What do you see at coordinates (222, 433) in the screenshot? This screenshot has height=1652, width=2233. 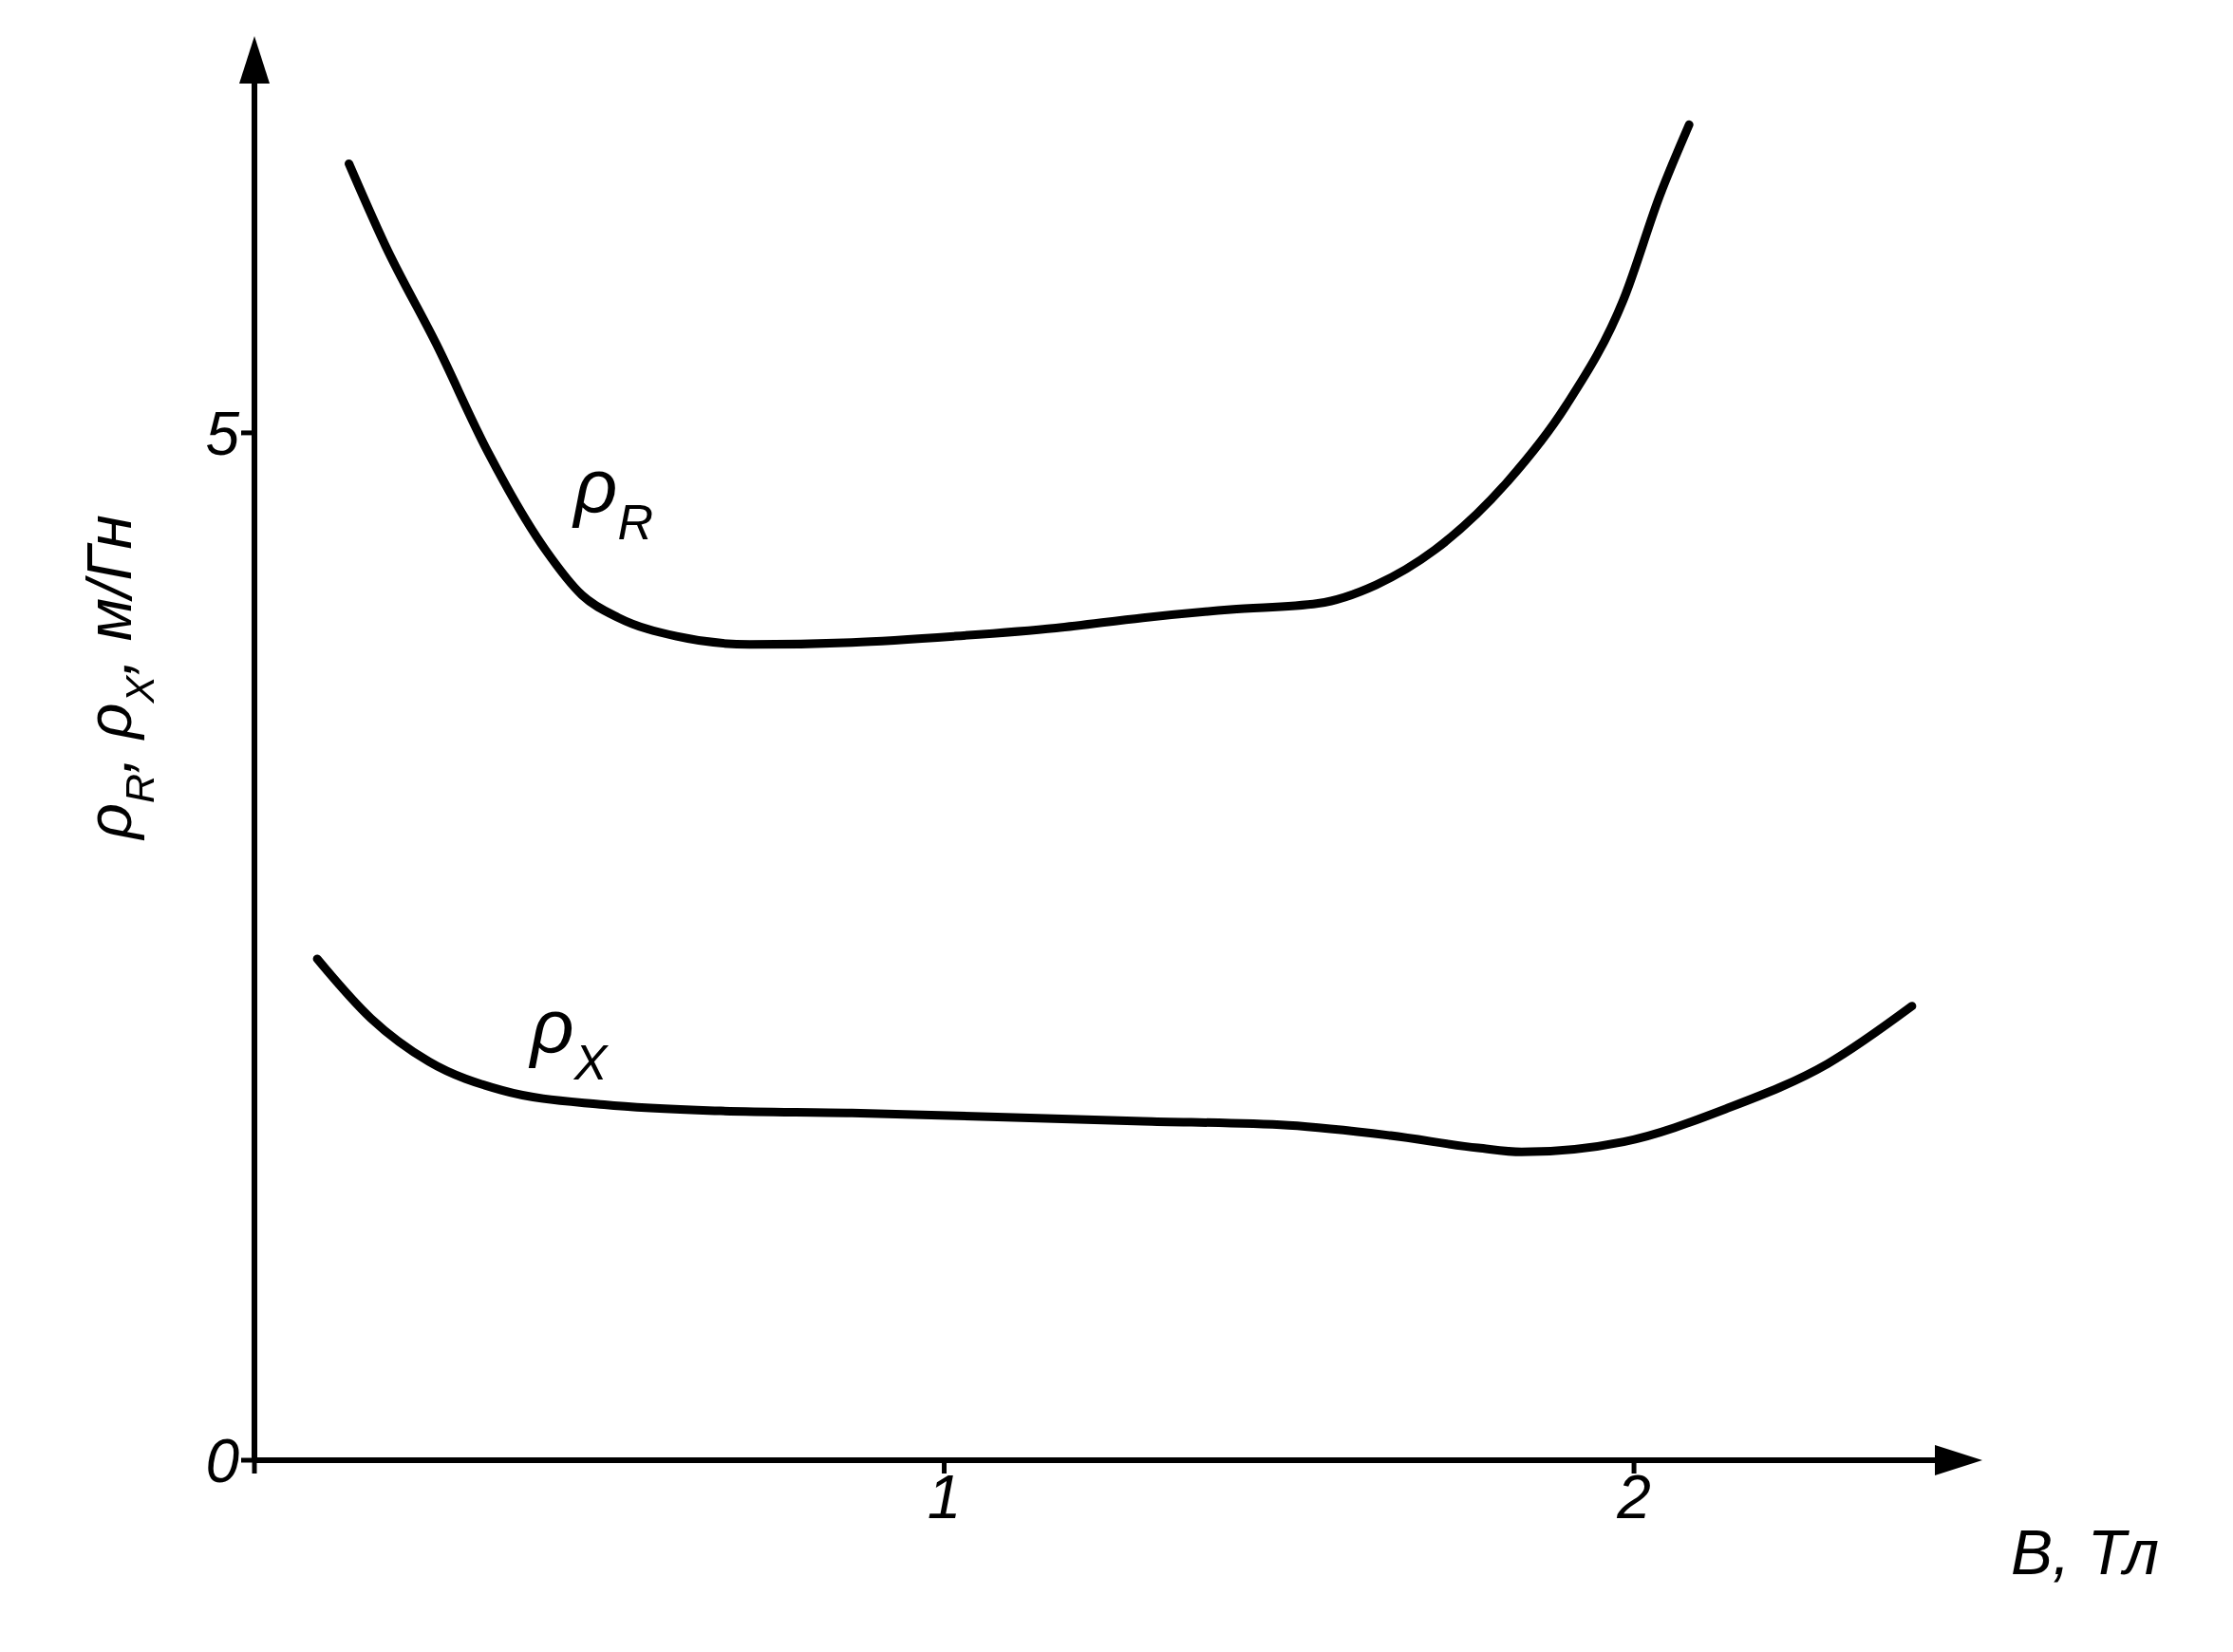 I see `y-tick-label: 5` at bounding box center [222, 433].